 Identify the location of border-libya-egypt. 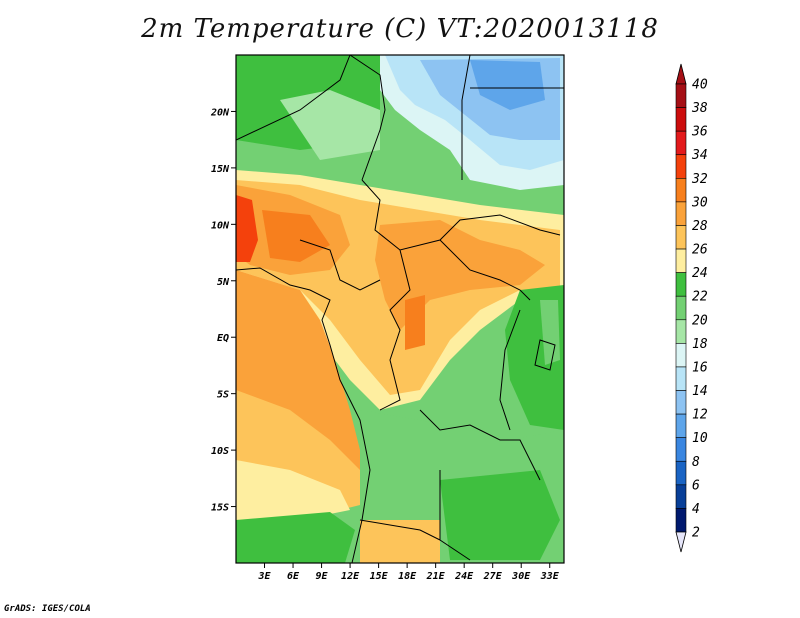
(425, 117).